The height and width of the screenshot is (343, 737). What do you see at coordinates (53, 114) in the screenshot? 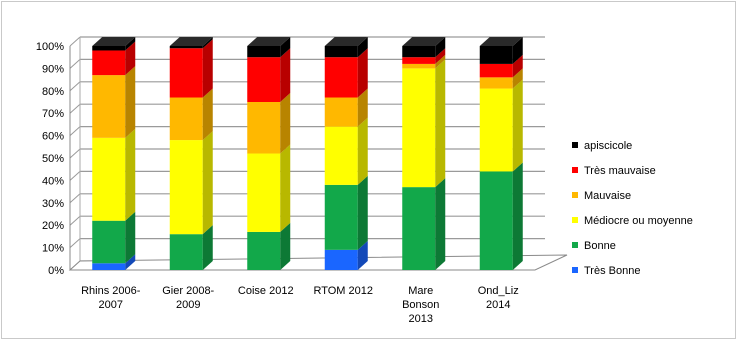
I see `y-tick-label: 70%` at bounding box center [53, 114].